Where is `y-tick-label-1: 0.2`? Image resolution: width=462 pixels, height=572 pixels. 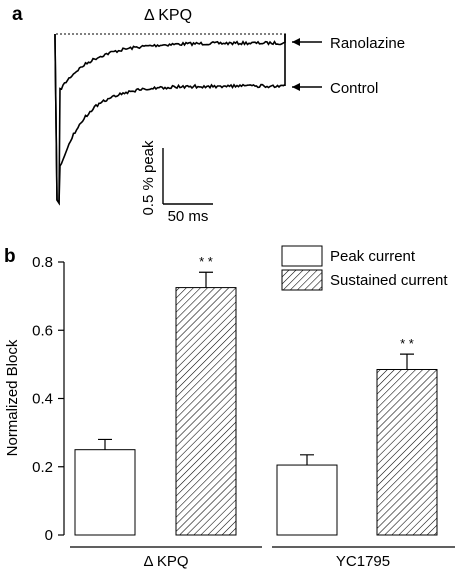 y-tick-label-1: 0.2 is located at coordinates (42, 467).